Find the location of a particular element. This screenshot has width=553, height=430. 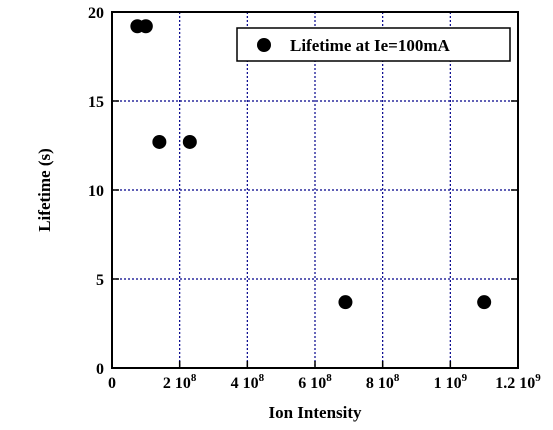

legend-label: Lifetime at Ie=100mA is located at coordinates (370, 45).